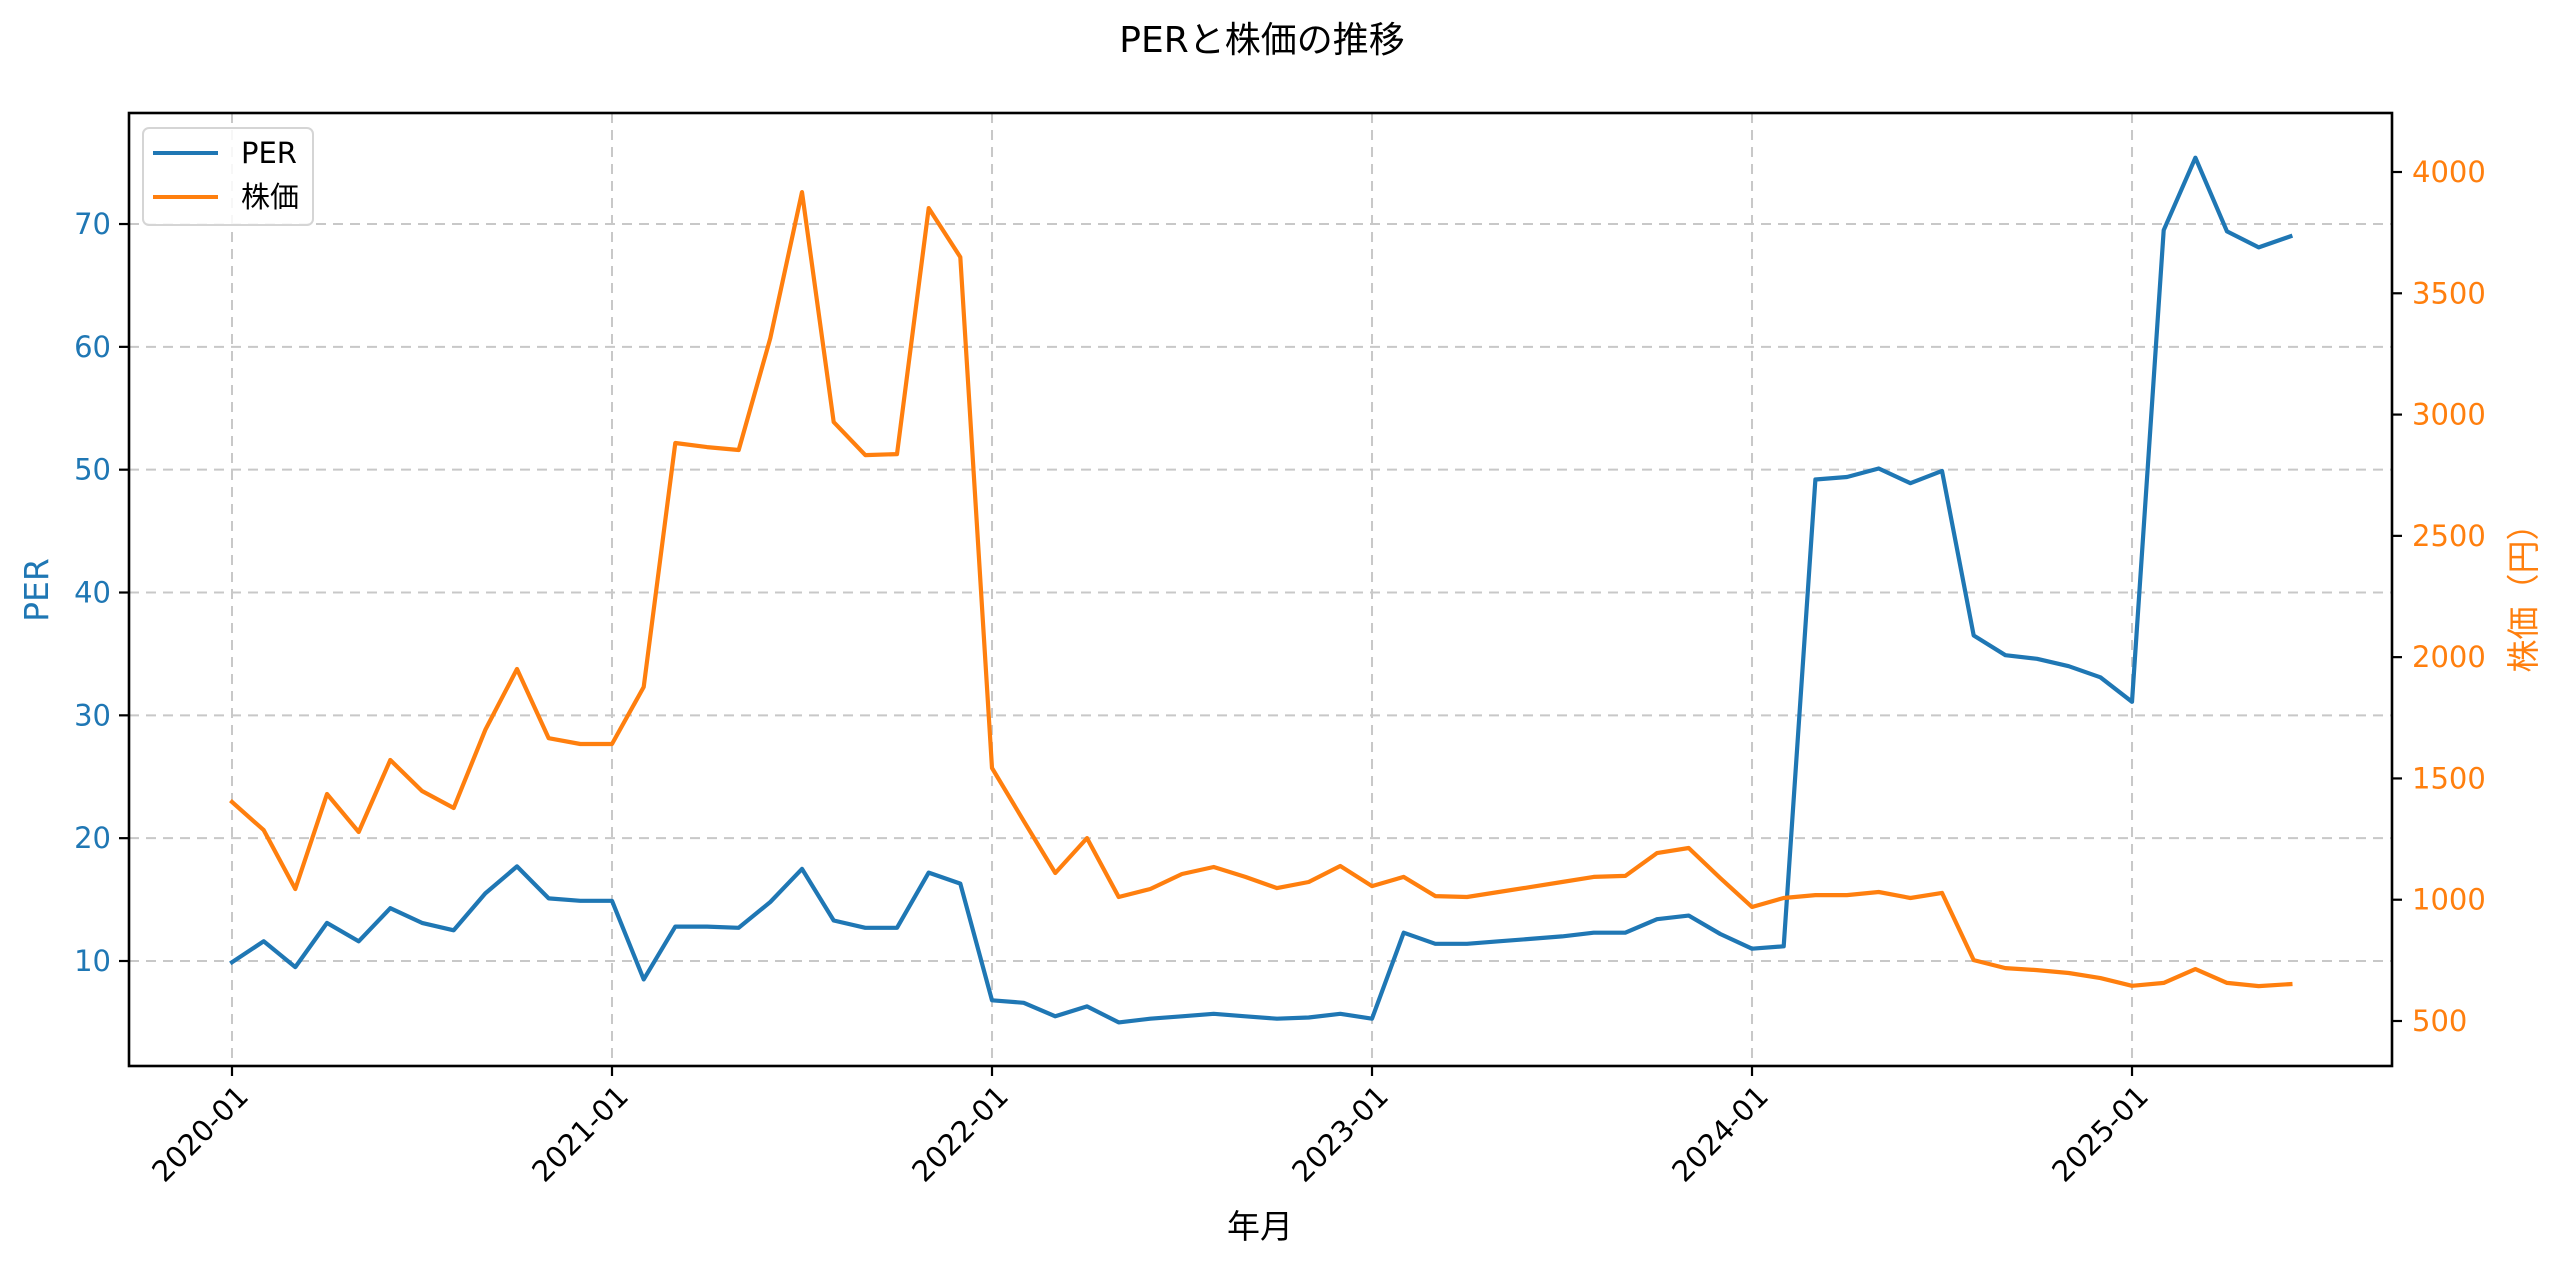  What do you see at coordinates (1260, 1226) in the screenshot?
I see `x-axis-label: 年月` at bounding box center [1260, 1226].